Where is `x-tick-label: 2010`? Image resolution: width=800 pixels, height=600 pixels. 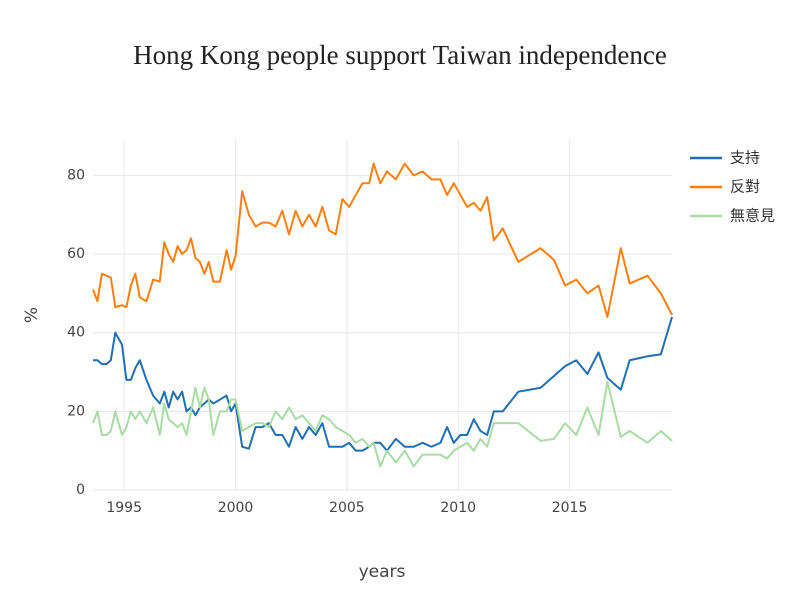 x-tick-label: 2010 is located at coordinates (458, 508).